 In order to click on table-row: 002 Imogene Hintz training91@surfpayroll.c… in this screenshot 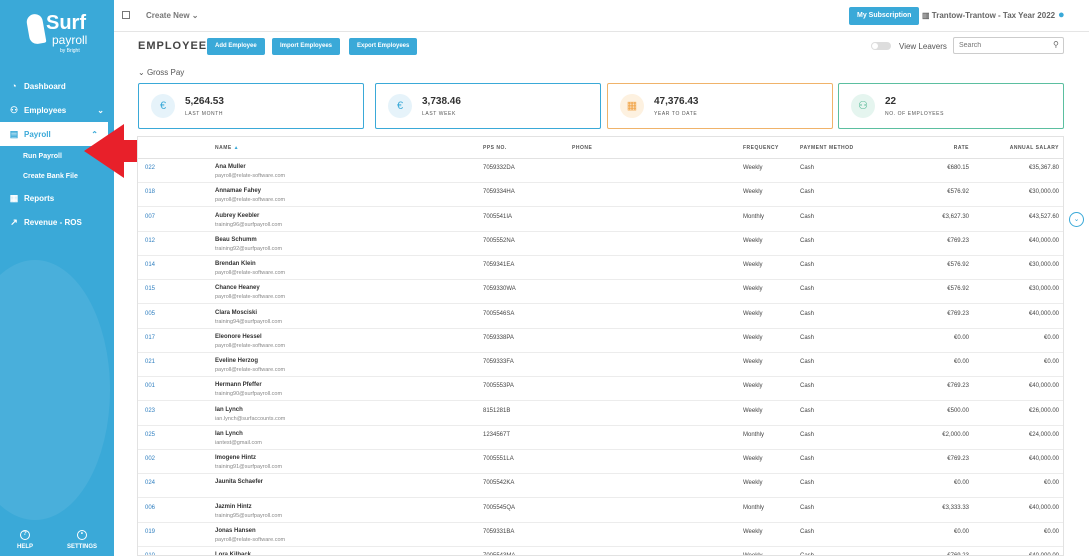, I will do `click(600, 462)`.